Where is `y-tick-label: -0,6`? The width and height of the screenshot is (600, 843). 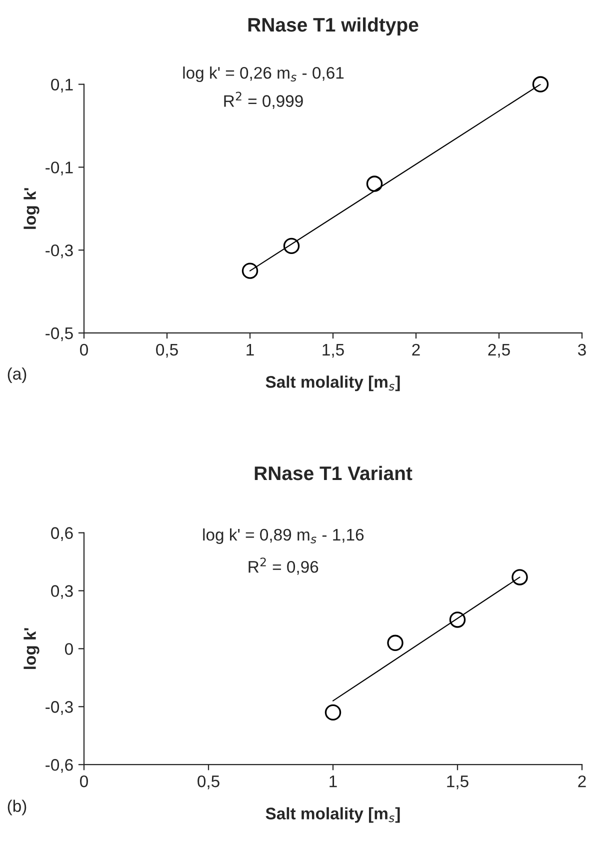 y-tick-label: -0,6 is located at coordinates (59, 766).